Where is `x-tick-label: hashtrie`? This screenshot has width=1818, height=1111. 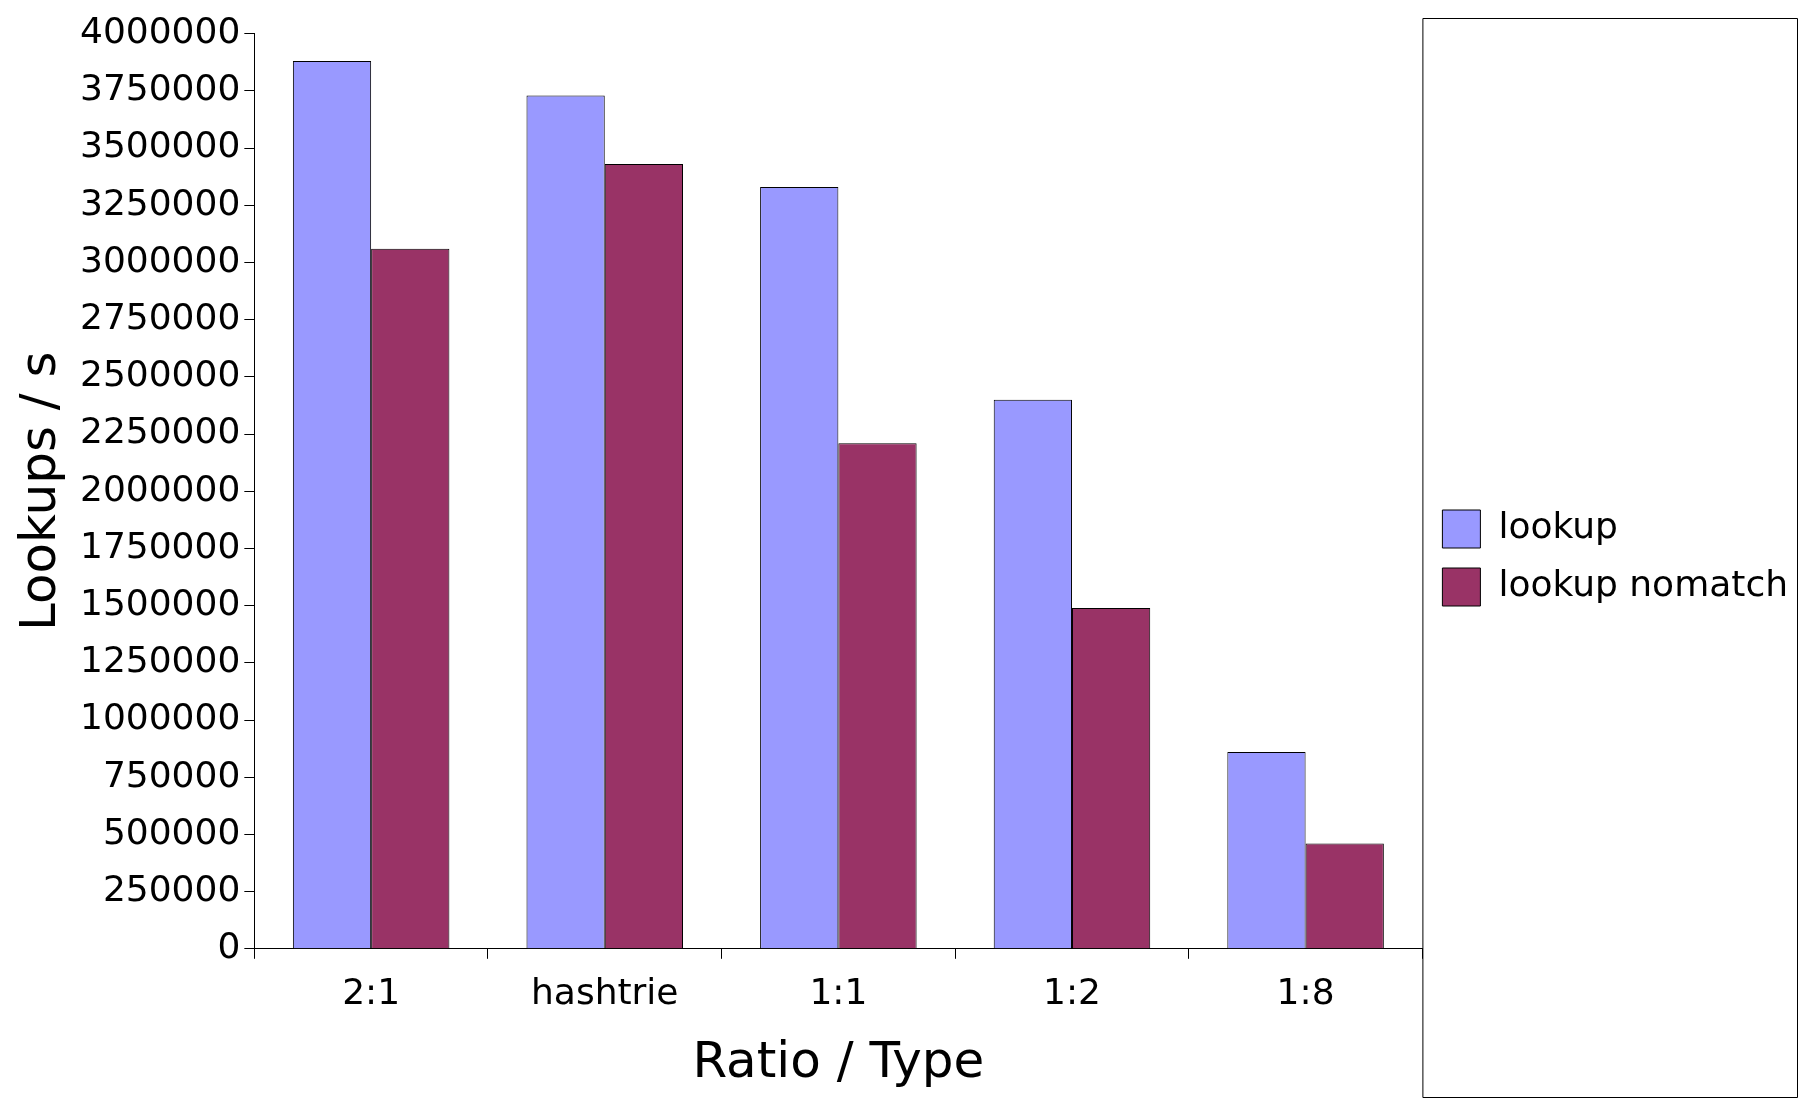
x-tick-label: hashtrie is located at coordinates (604, 991).